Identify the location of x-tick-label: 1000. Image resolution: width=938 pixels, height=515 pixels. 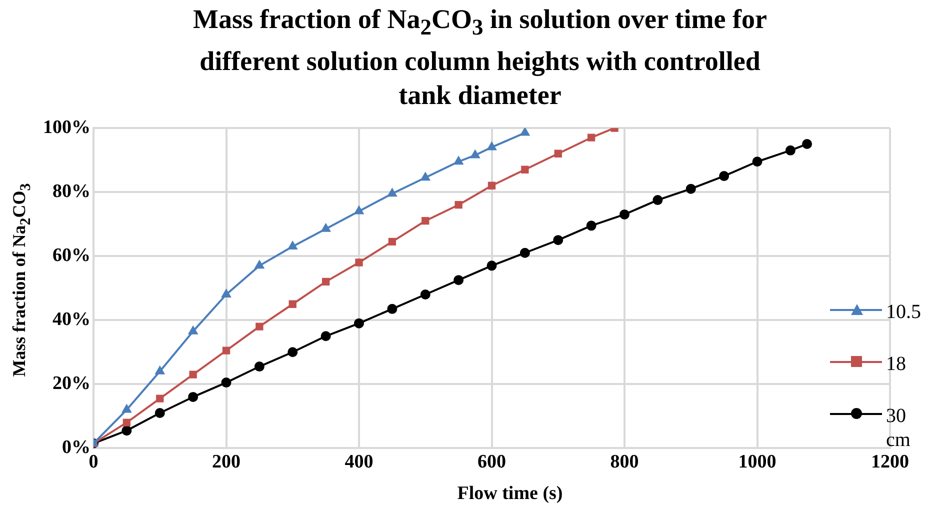
(757, 462).